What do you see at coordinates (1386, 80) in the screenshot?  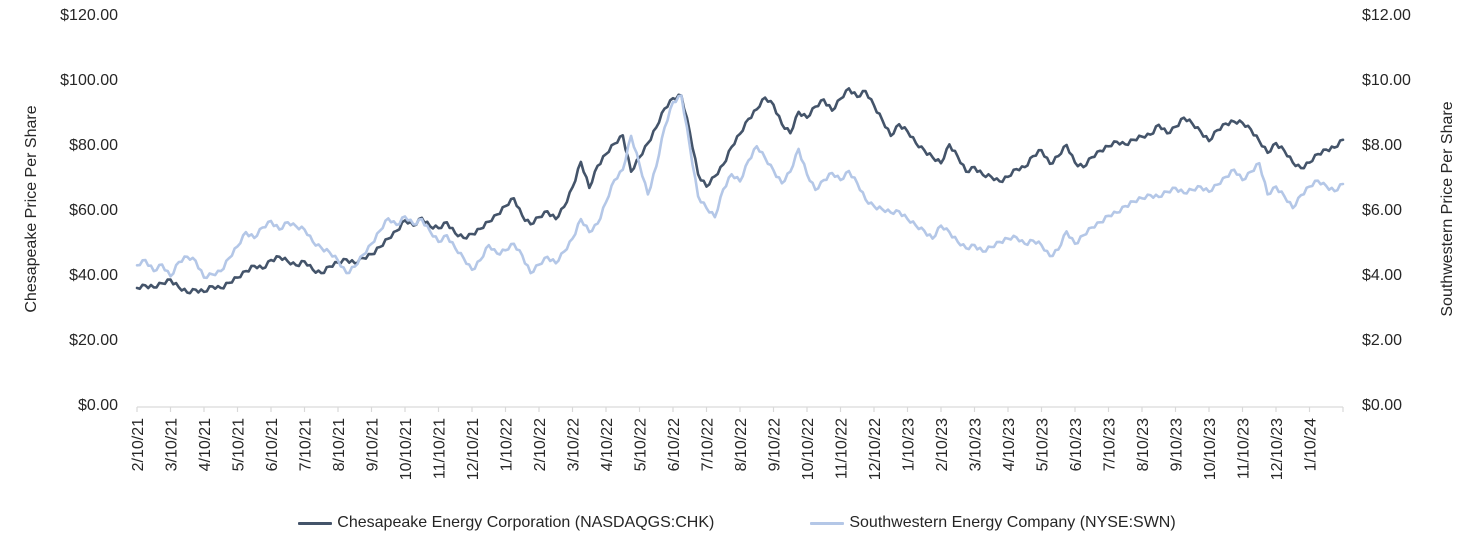 I see `right-y-tick-label: $10.00` at bounding box center [1386, 80].